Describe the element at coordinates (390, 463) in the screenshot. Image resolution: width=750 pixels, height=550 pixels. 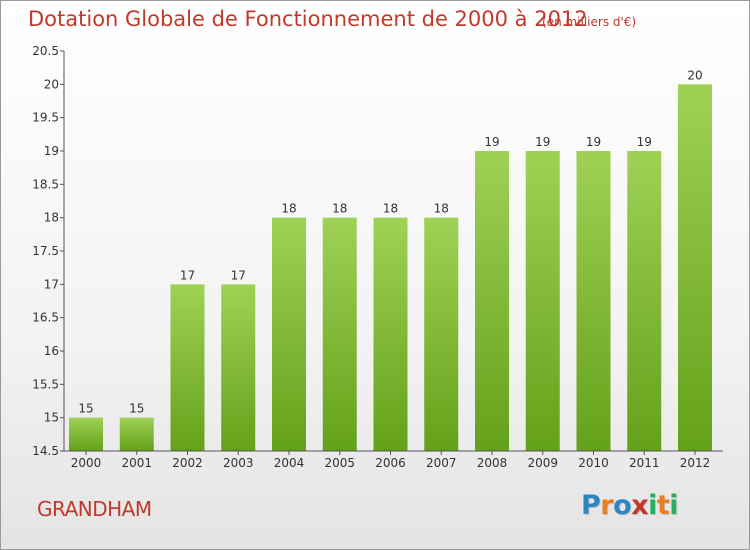
I see `x-tick-label: 2006` at that location.